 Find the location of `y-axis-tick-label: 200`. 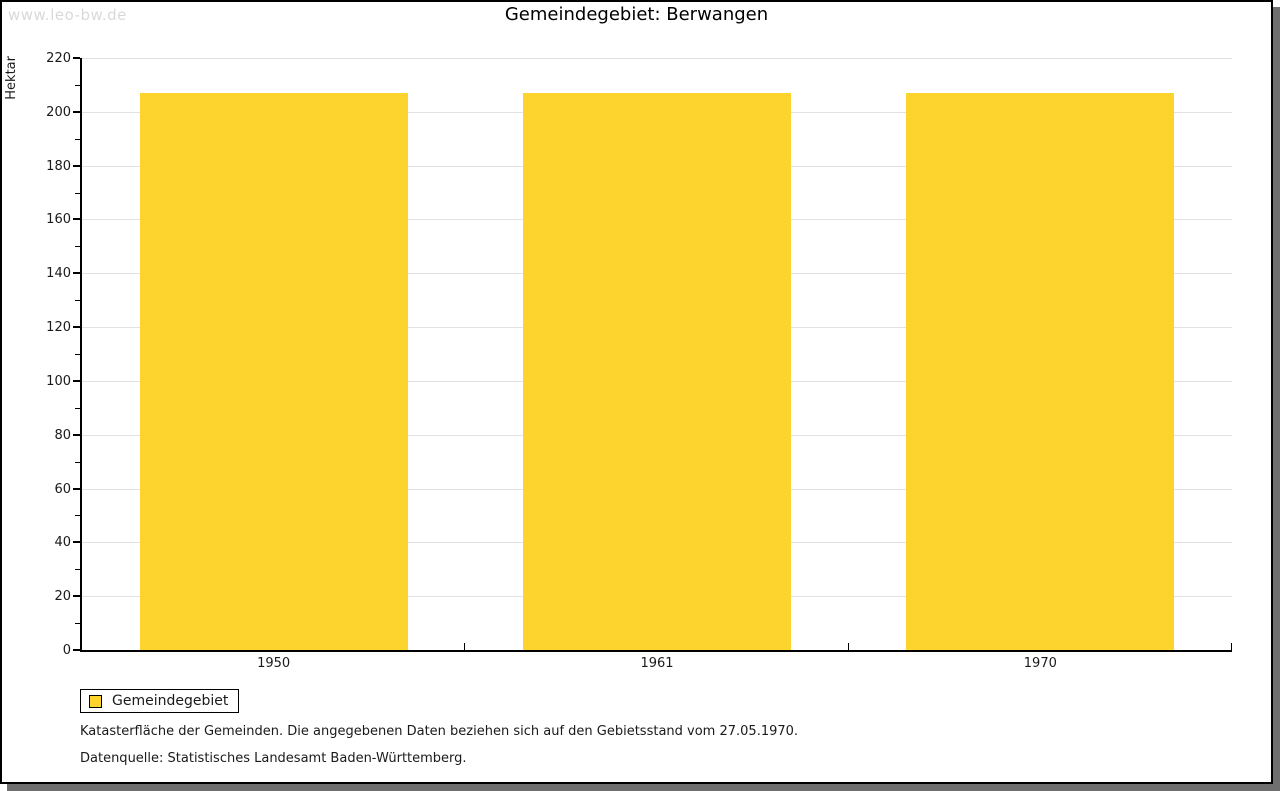

y-axis-tick-label: 200 is located at coordinates (58, 112).